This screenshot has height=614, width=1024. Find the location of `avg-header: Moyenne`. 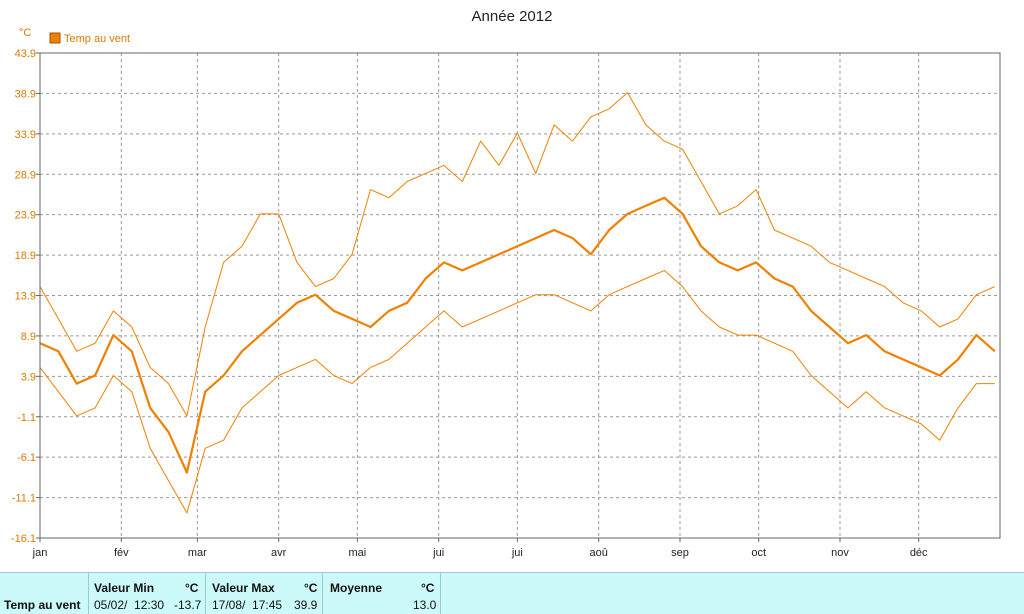

avg-header: Moyenne is located at coordinates (356, 588).